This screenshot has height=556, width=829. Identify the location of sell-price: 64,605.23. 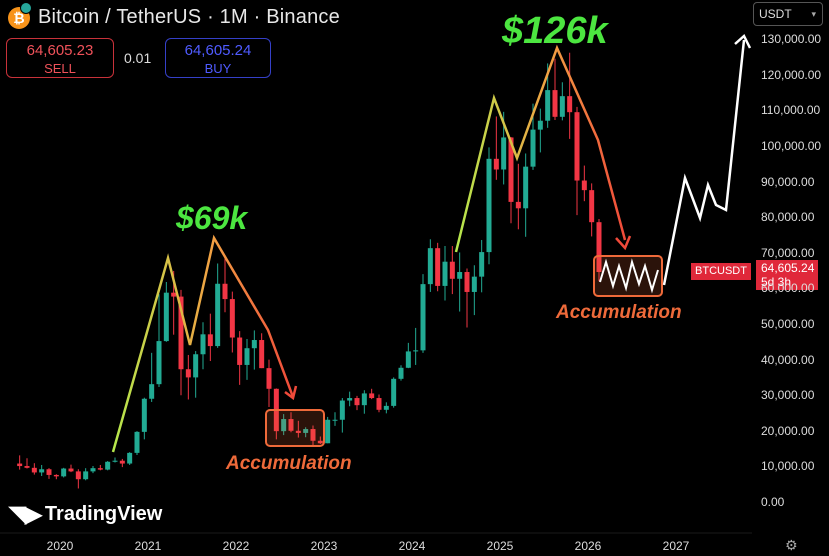
(60, 50).